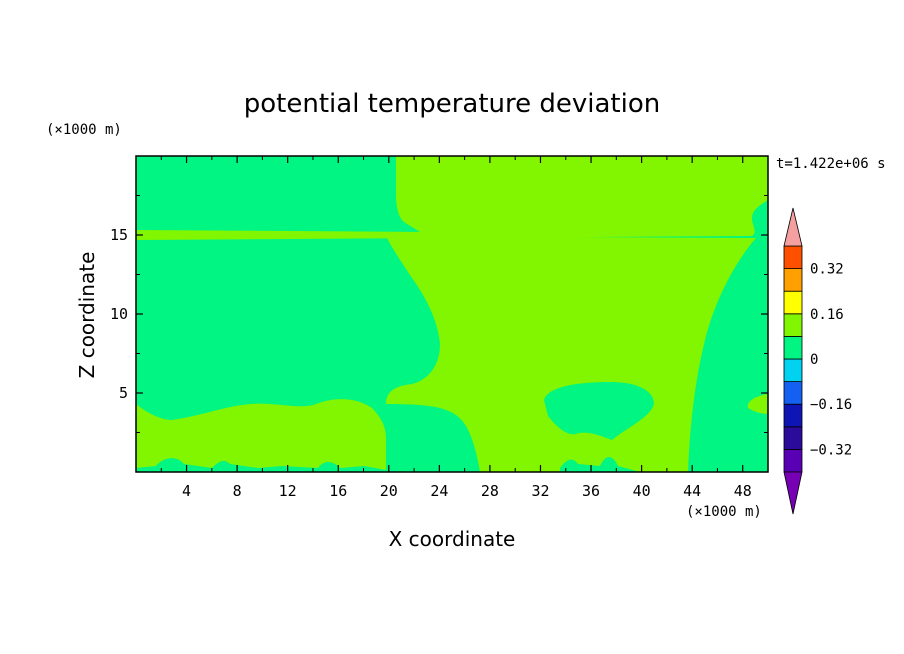 The width and height of the screenshot is (904, 654). I want to click on chart-title: potential temperature deviation, so click(452, 104).